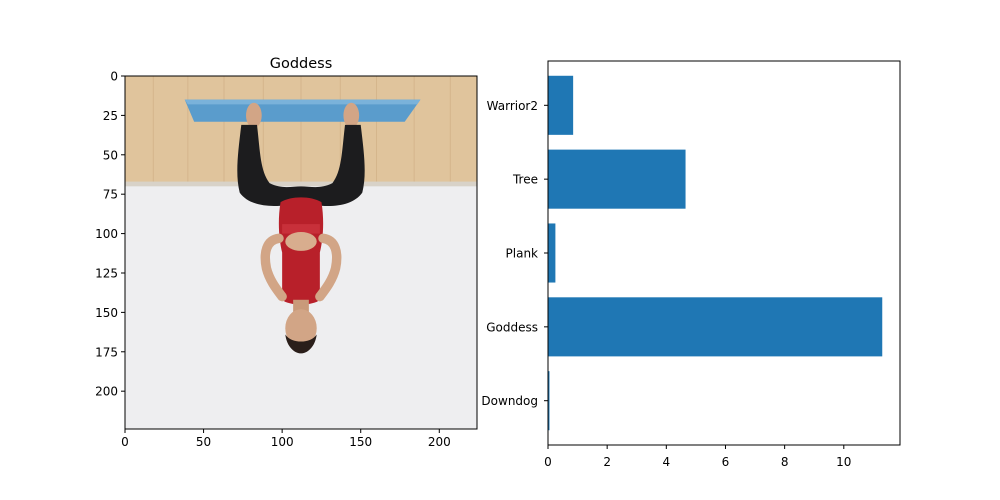 Image resolution: width=1000 pixels, height=500 pixels. I want to click on image-title: Goddess, so click(301, 64).